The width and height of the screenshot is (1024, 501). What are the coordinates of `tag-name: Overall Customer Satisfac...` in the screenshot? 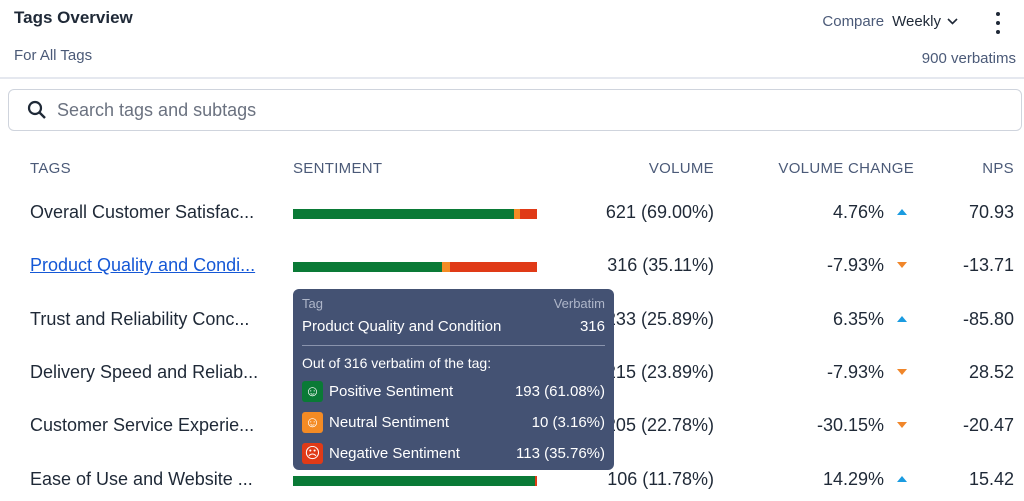 It's located at (142, 212).